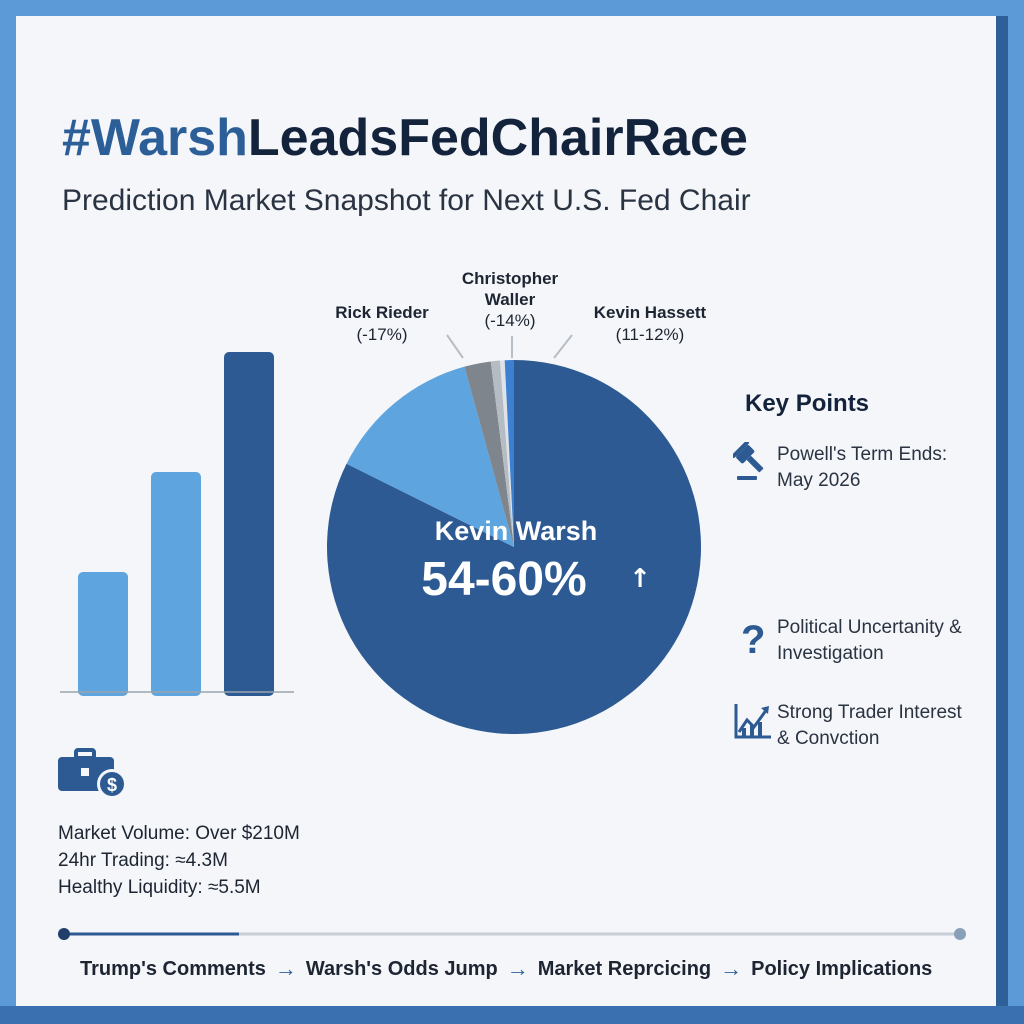  Describe the element at coordinates (868, 726) in the screenshot. I see `key-point-trader-interest: Strong Trader Interest & Convction` at that location.